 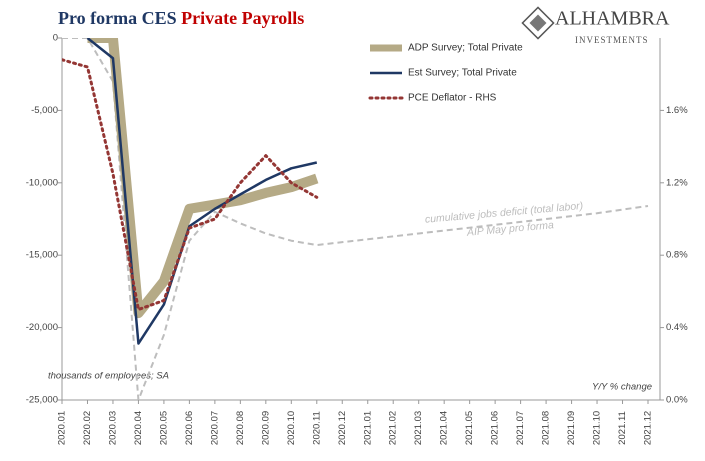 What do you see at coordinates (342, 428) in the screenshot?
I see `x-tick-label: 2020.12` at bounding box center [342, 428].